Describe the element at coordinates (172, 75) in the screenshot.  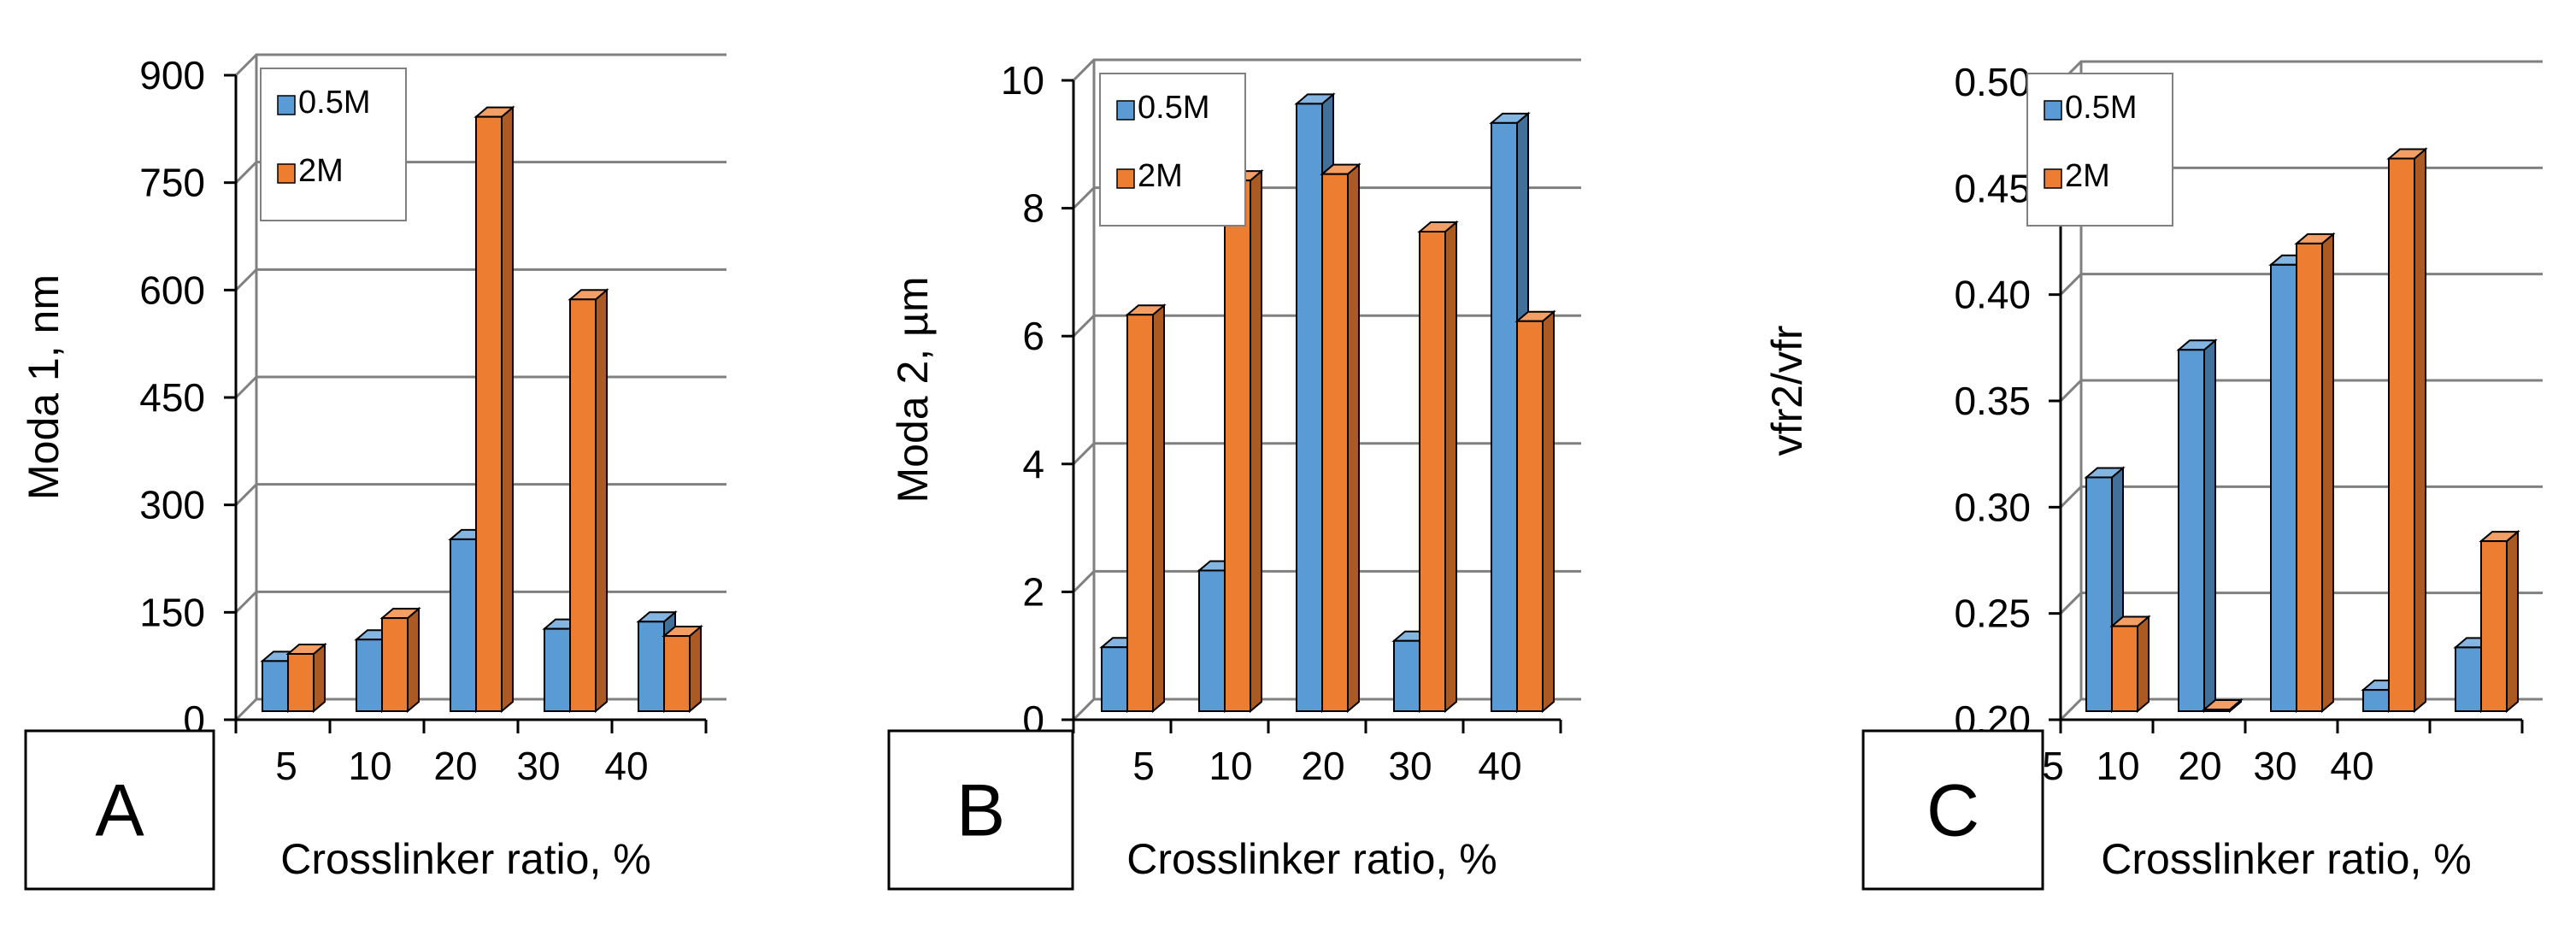
I see `y-tick-label: 900` at that location.